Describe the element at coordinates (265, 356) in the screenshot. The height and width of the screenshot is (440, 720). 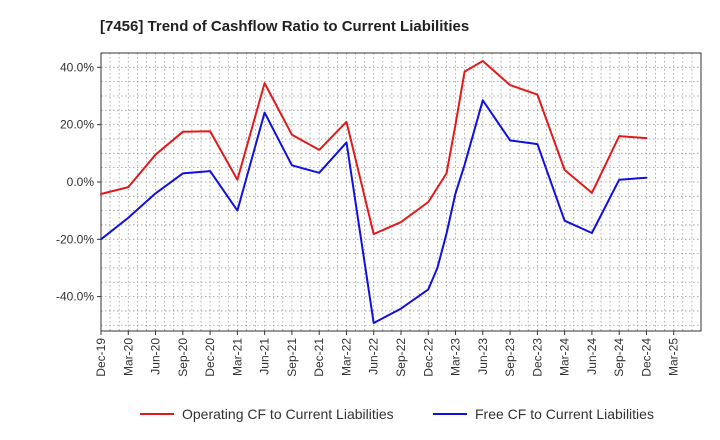
I see `x-tick-label: Jun-21` at that location.